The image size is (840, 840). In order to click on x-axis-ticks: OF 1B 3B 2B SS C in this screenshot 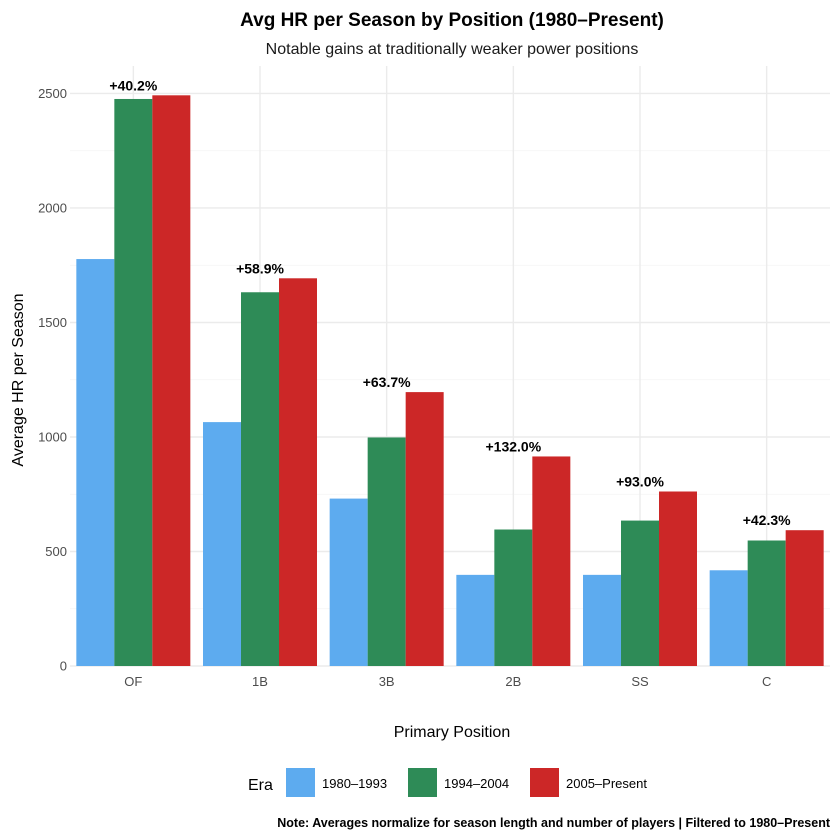, I will do `click(447, 681)`.